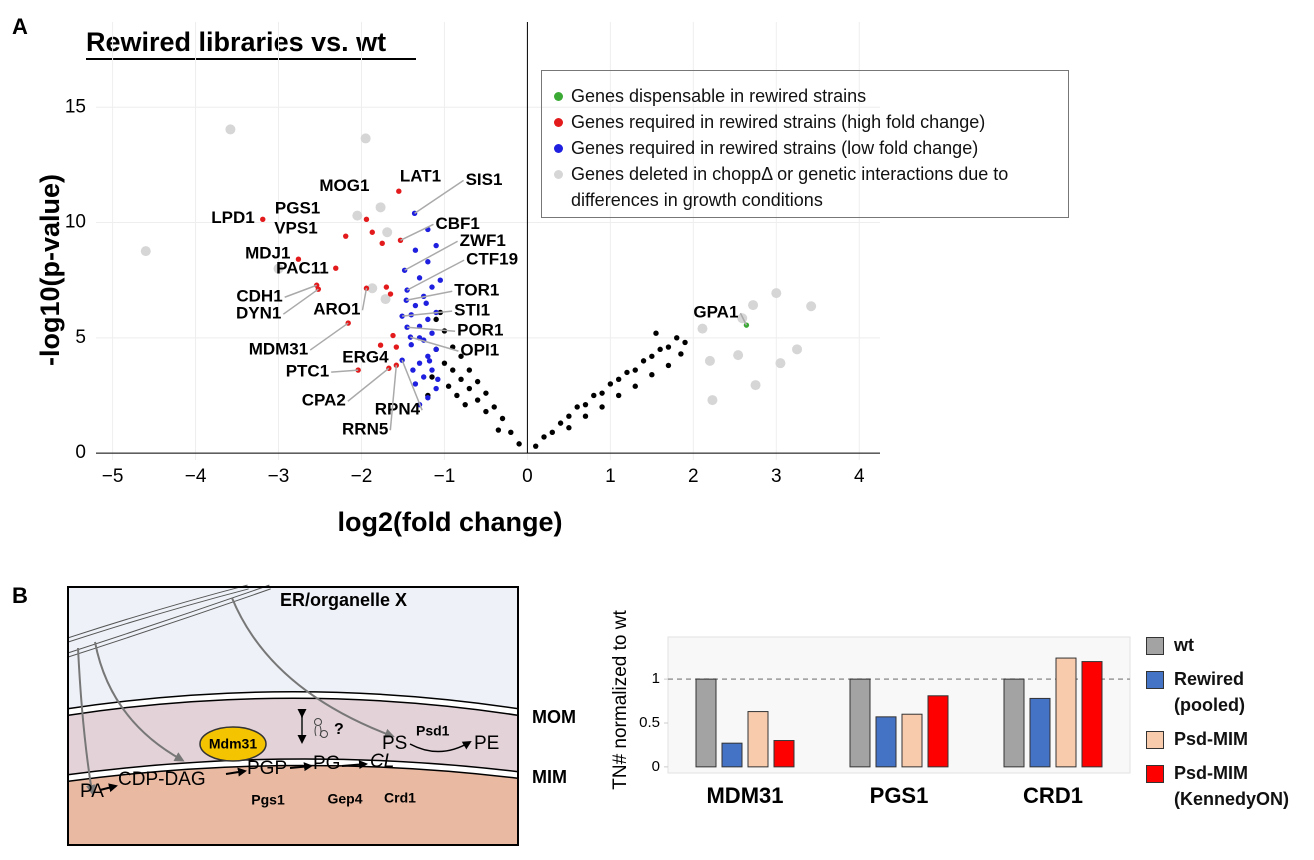  I want to click on y-axis-title: -log10(p-value), so click(50, 270).